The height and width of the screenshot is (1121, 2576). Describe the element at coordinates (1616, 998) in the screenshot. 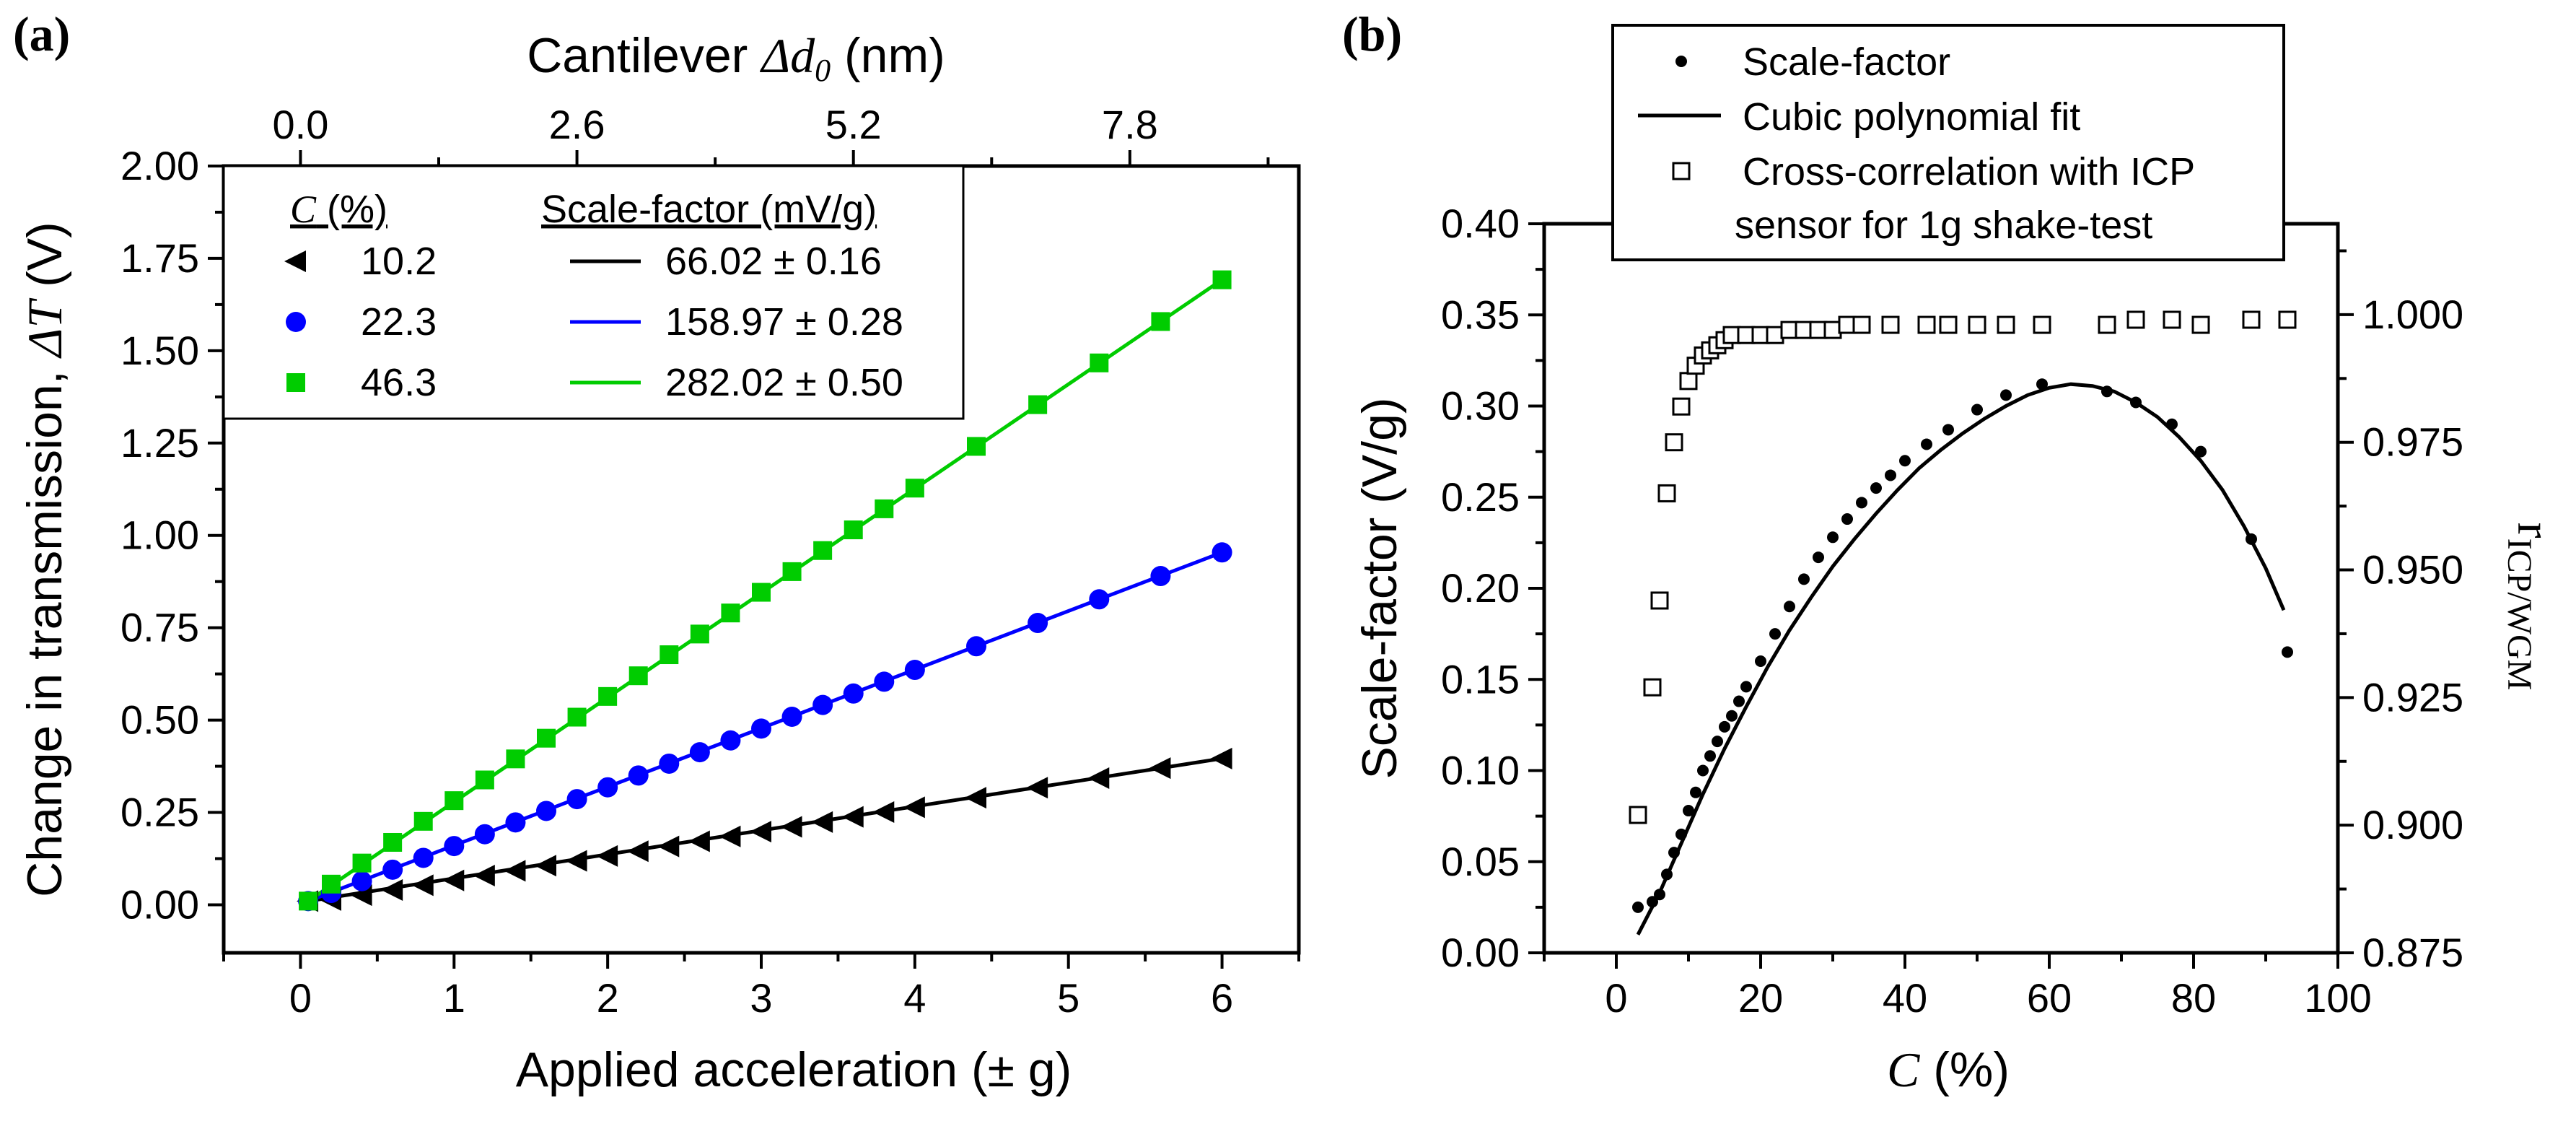

I see `panel-b-x-tick-label: 0` at that location.